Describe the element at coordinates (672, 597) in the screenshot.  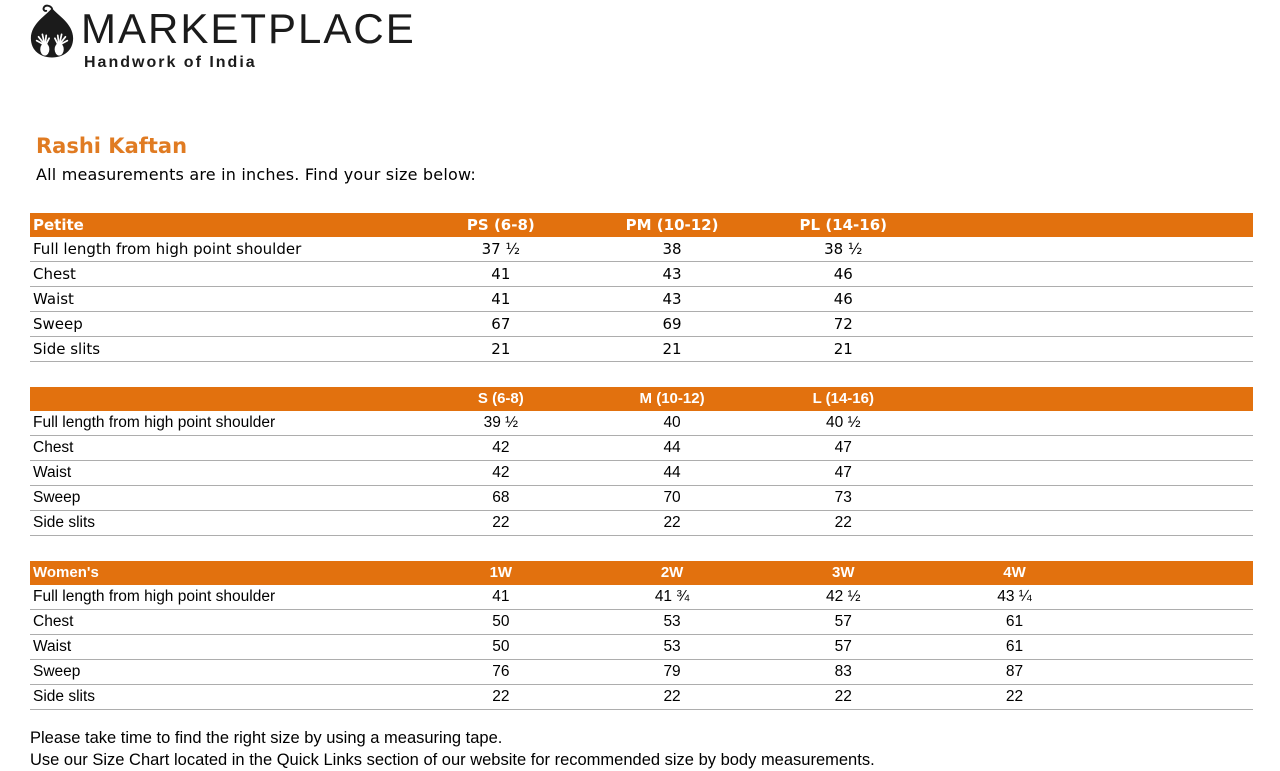
I see `measurement-value: 41 ¾` at that location.